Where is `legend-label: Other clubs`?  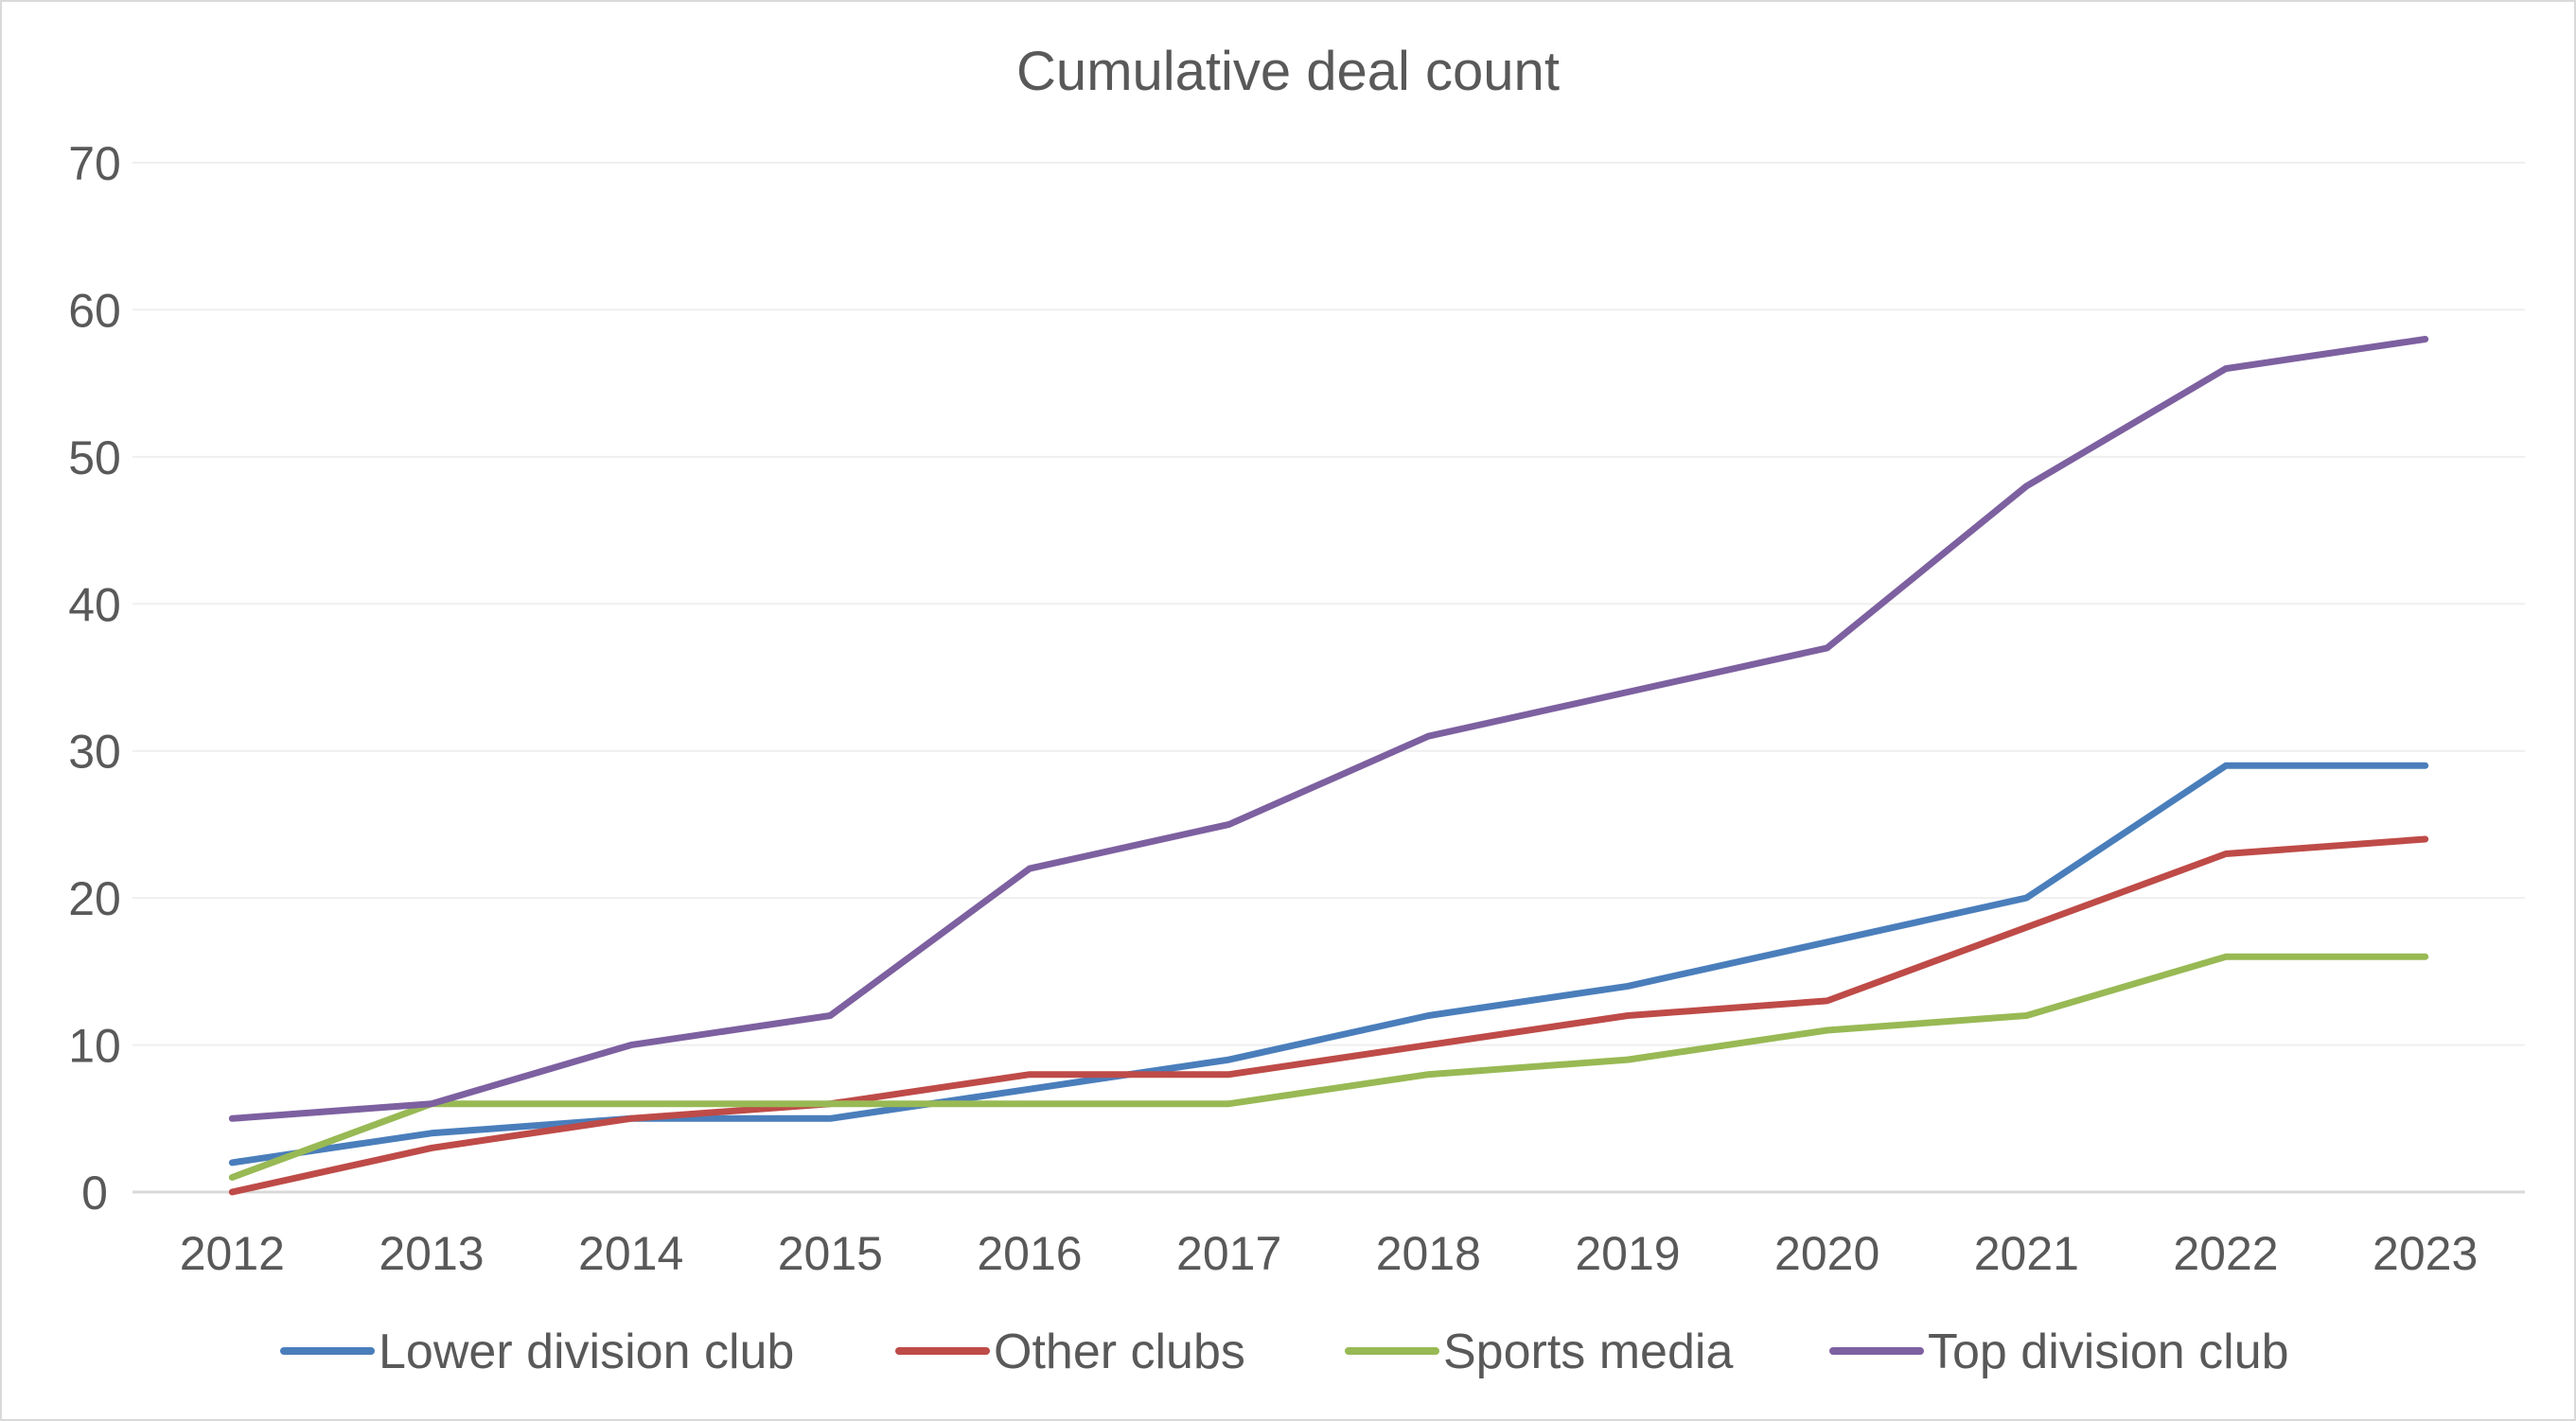
legend-label: Other clubs is located at coordinates (1119, 1352).